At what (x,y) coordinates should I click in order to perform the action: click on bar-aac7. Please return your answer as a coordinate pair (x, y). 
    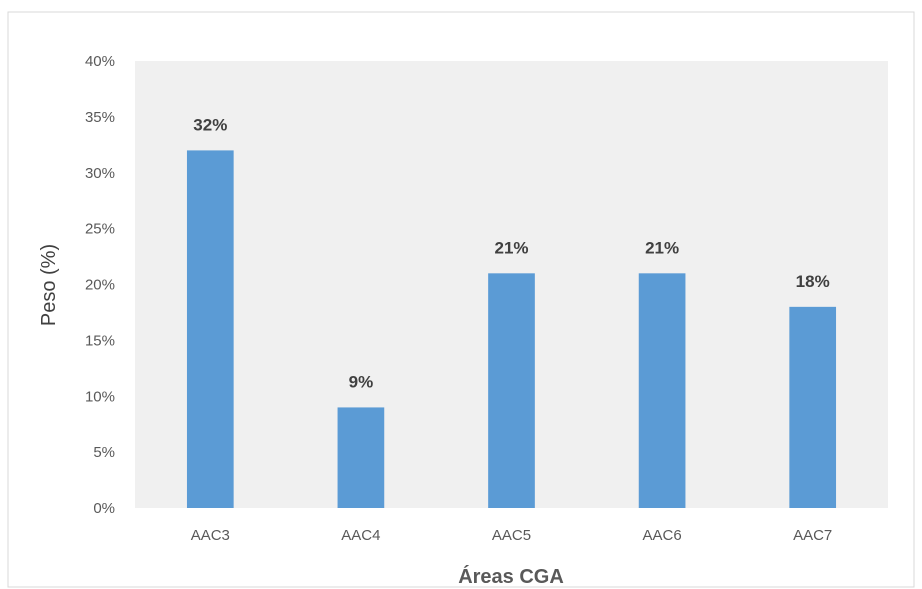
    Looking at the image, I should click on (813, 407).